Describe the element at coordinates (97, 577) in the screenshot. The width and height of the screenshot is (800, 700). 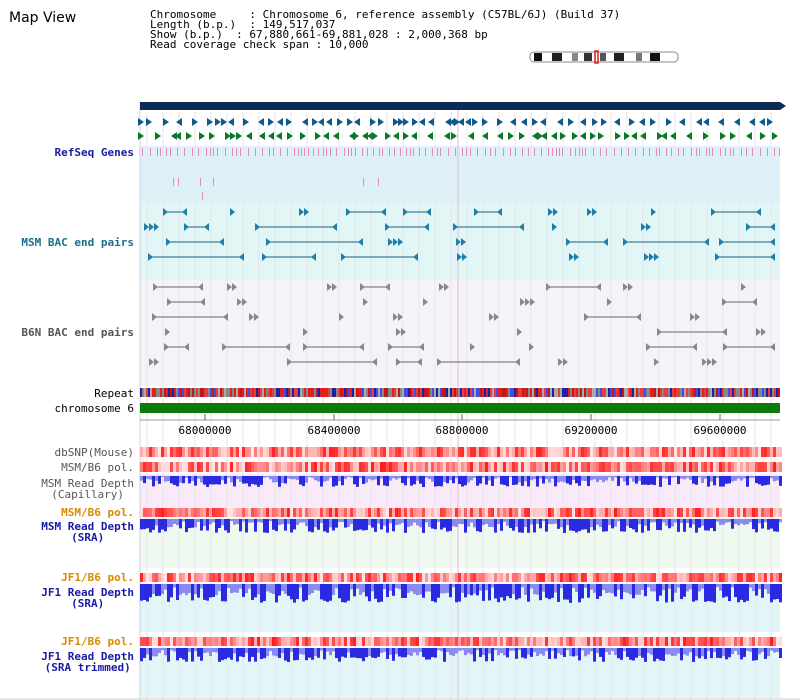
I see `label-jf1-b6-pol-1: JF1/B6 pol.` at that location.